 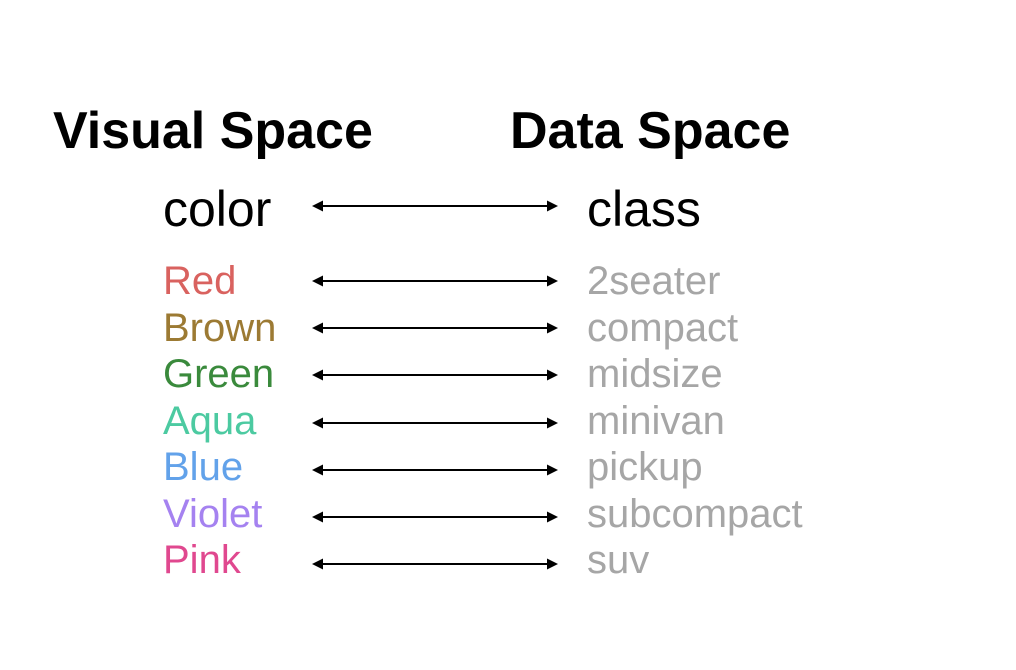 I want to click on mapping-row: Green midsize, so click(x=508, y=374).